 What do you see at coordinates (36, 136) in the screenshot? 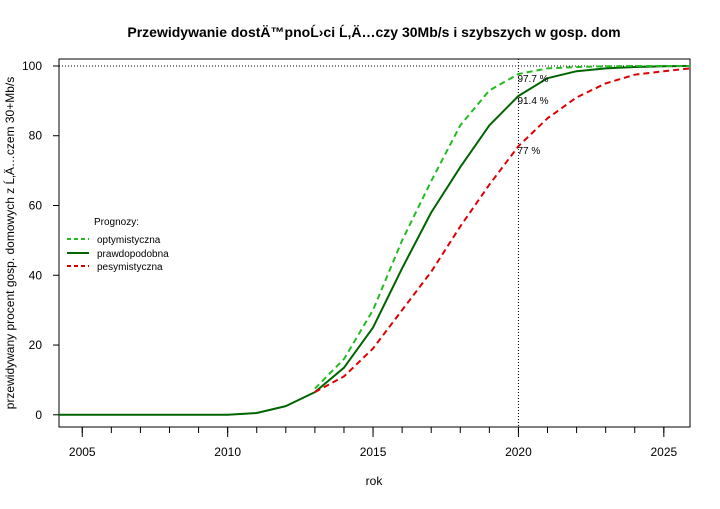
I see `y-tick-label: 80` at bounding box center [36, 136].